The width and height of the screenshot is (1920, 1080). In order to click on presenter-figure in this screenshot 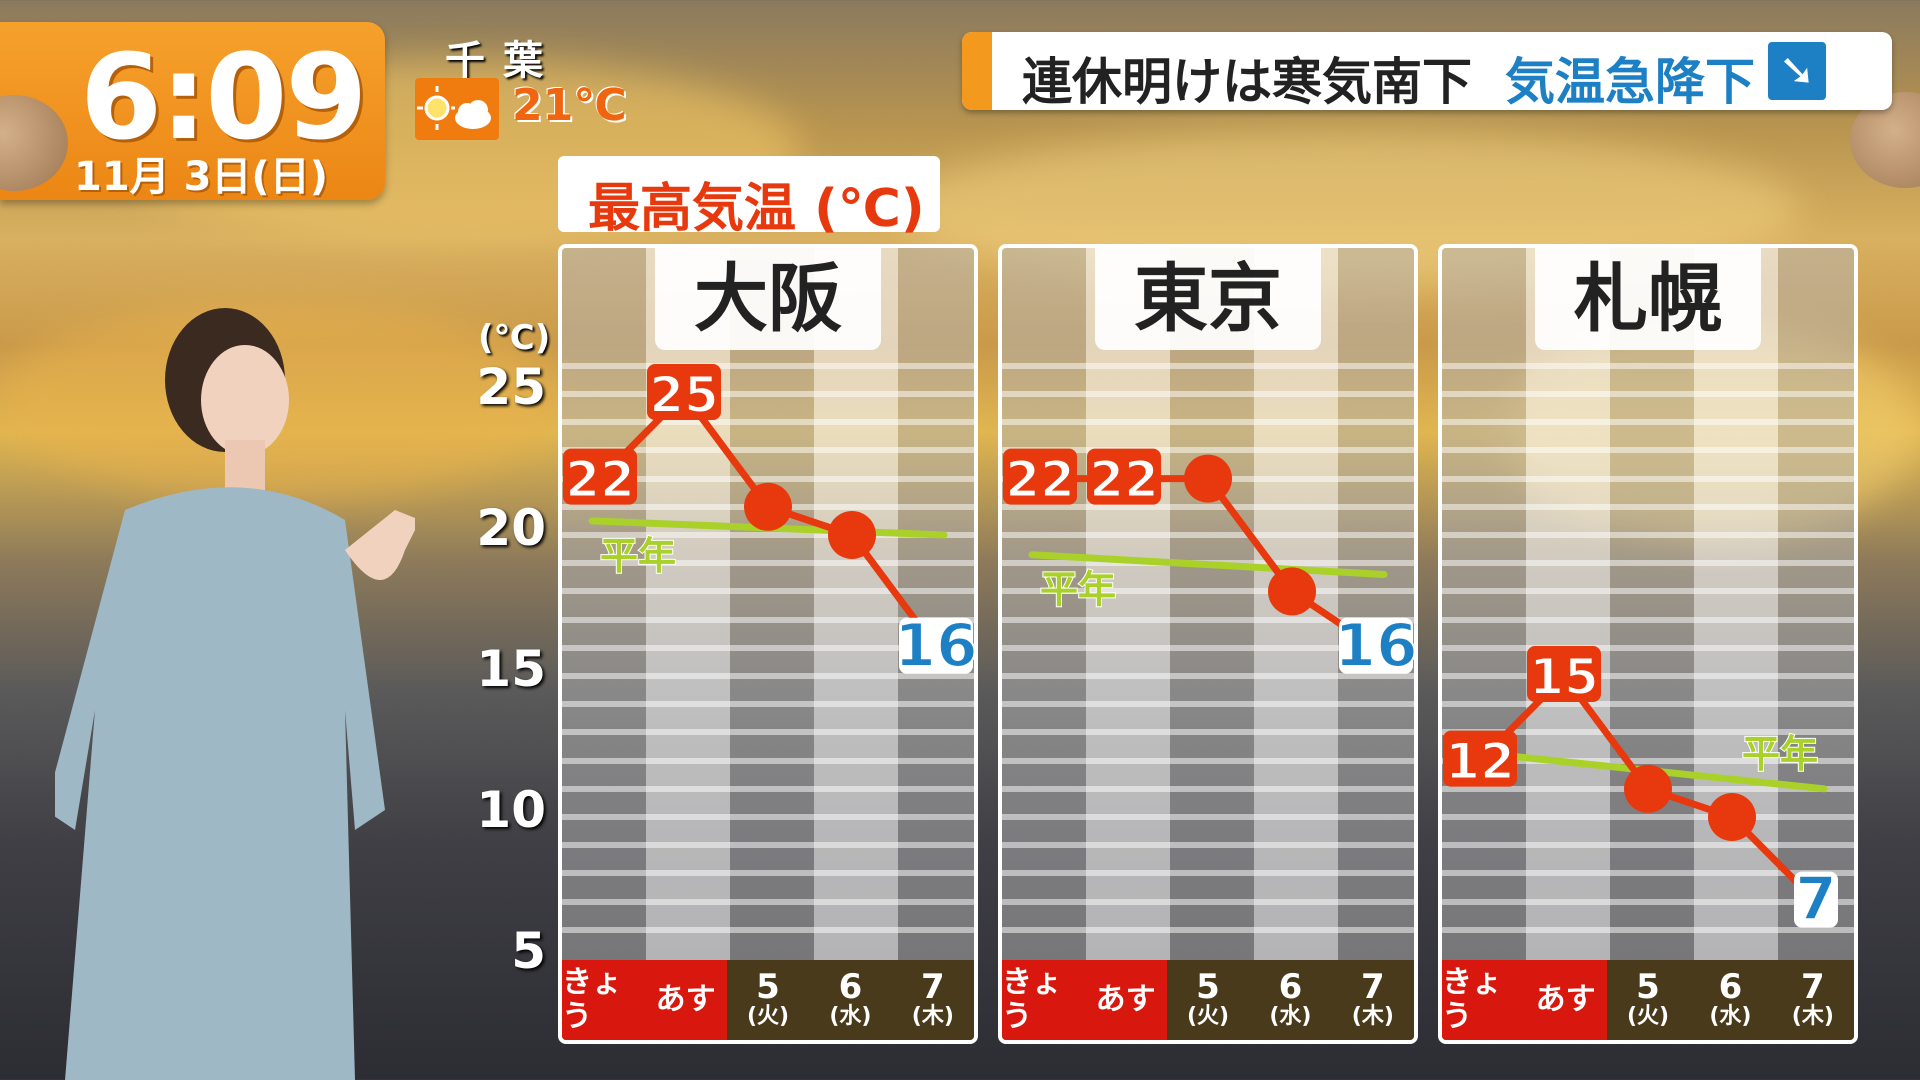, I will do `click(235, 694)`.